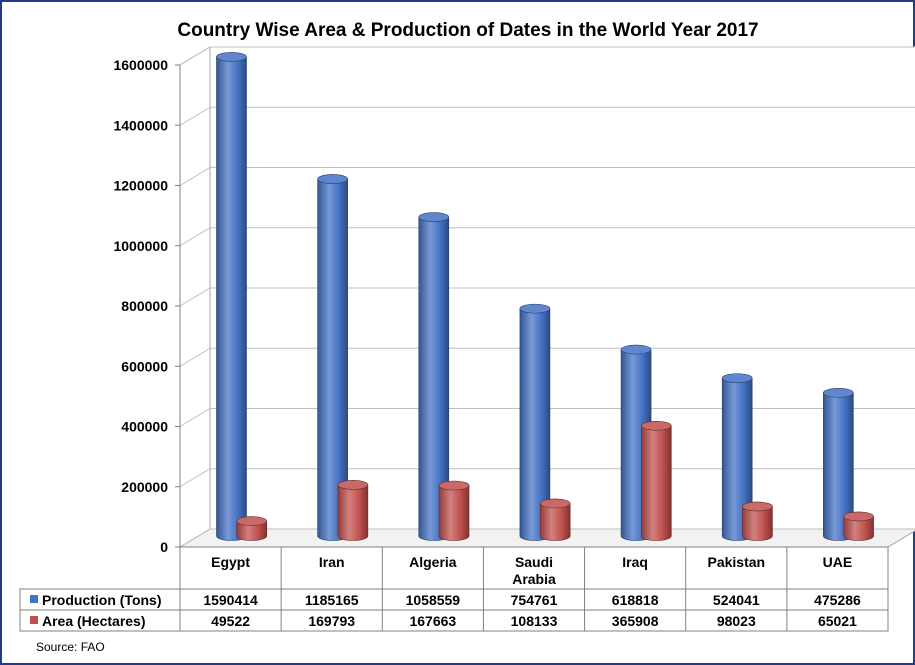  What do you see at coordinates (534, 621) in the screenshot?
I see `data-table-value: 108133` at bounding box center [534, 621].